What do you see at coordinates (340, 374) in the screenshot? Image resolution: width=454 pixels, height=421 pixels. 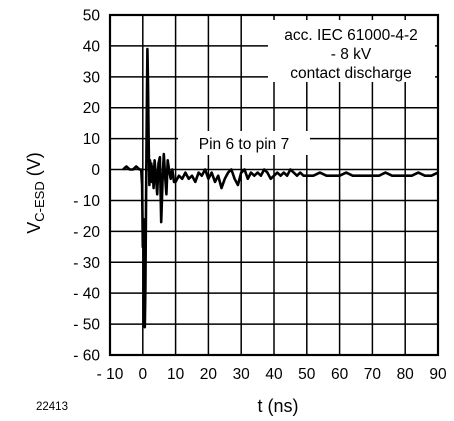 I see `x-tick-label: 60` at bounding box center [340, 374].